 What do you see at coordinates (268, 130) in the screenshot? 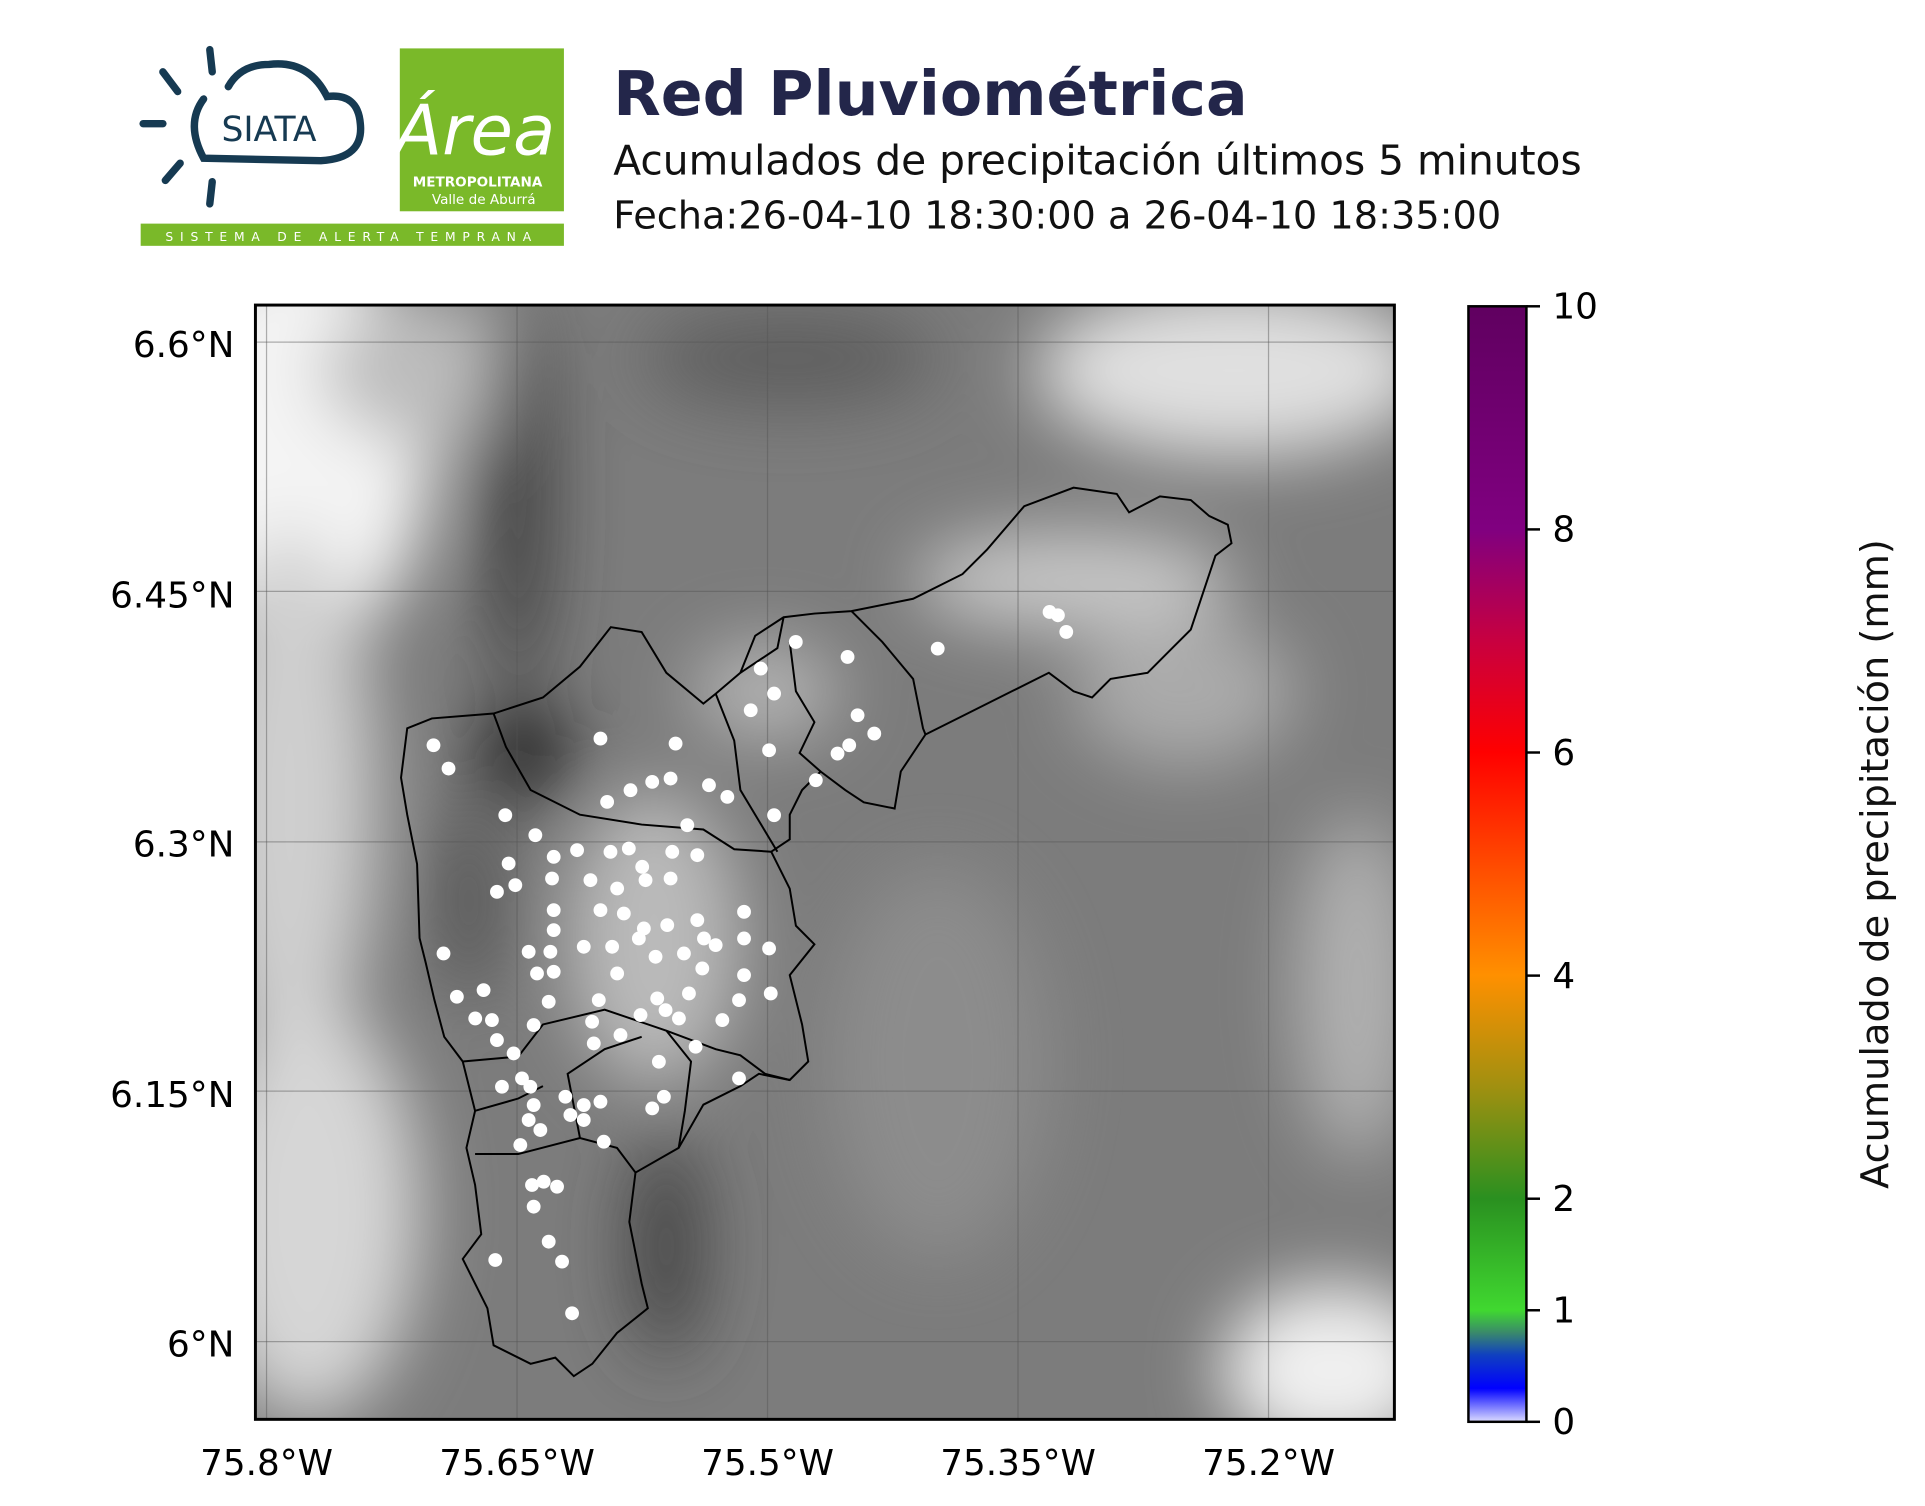
I see `siata-logo-text: SIATA` at bounding box center [268, 130].